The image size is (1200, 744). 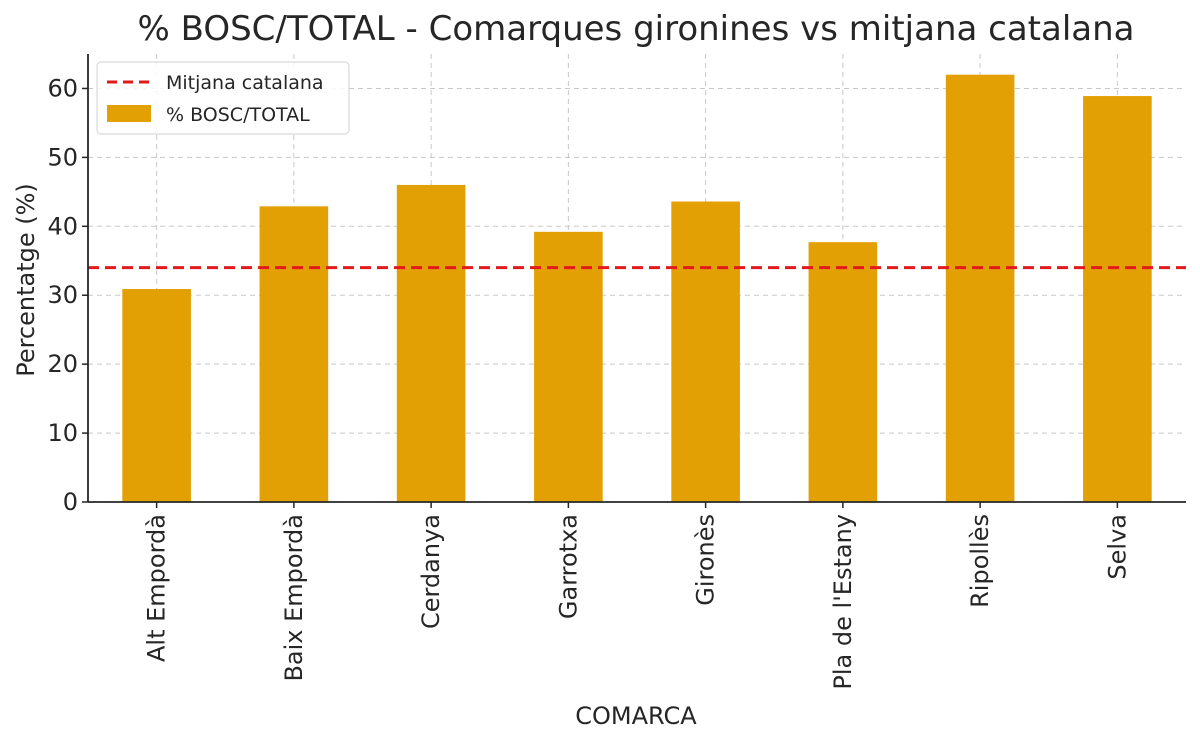 I want to click on legend: Mitjana catalana % BOSC/TOTAL, so click(x=223, y=98).